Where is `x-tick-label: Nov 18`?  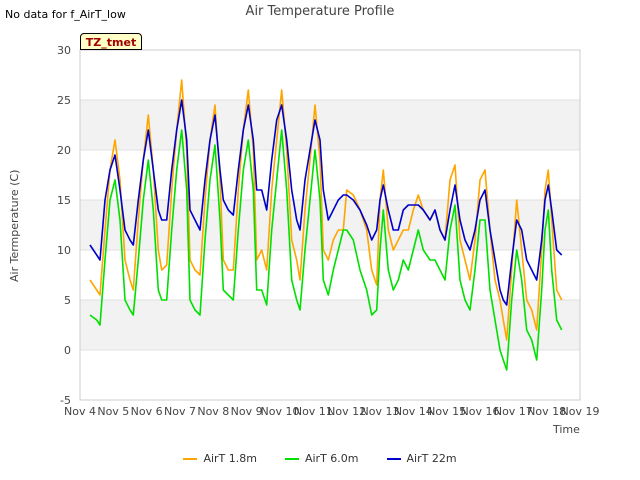
x-tick-label: Nov 18 is located at coordinates (546, 411).